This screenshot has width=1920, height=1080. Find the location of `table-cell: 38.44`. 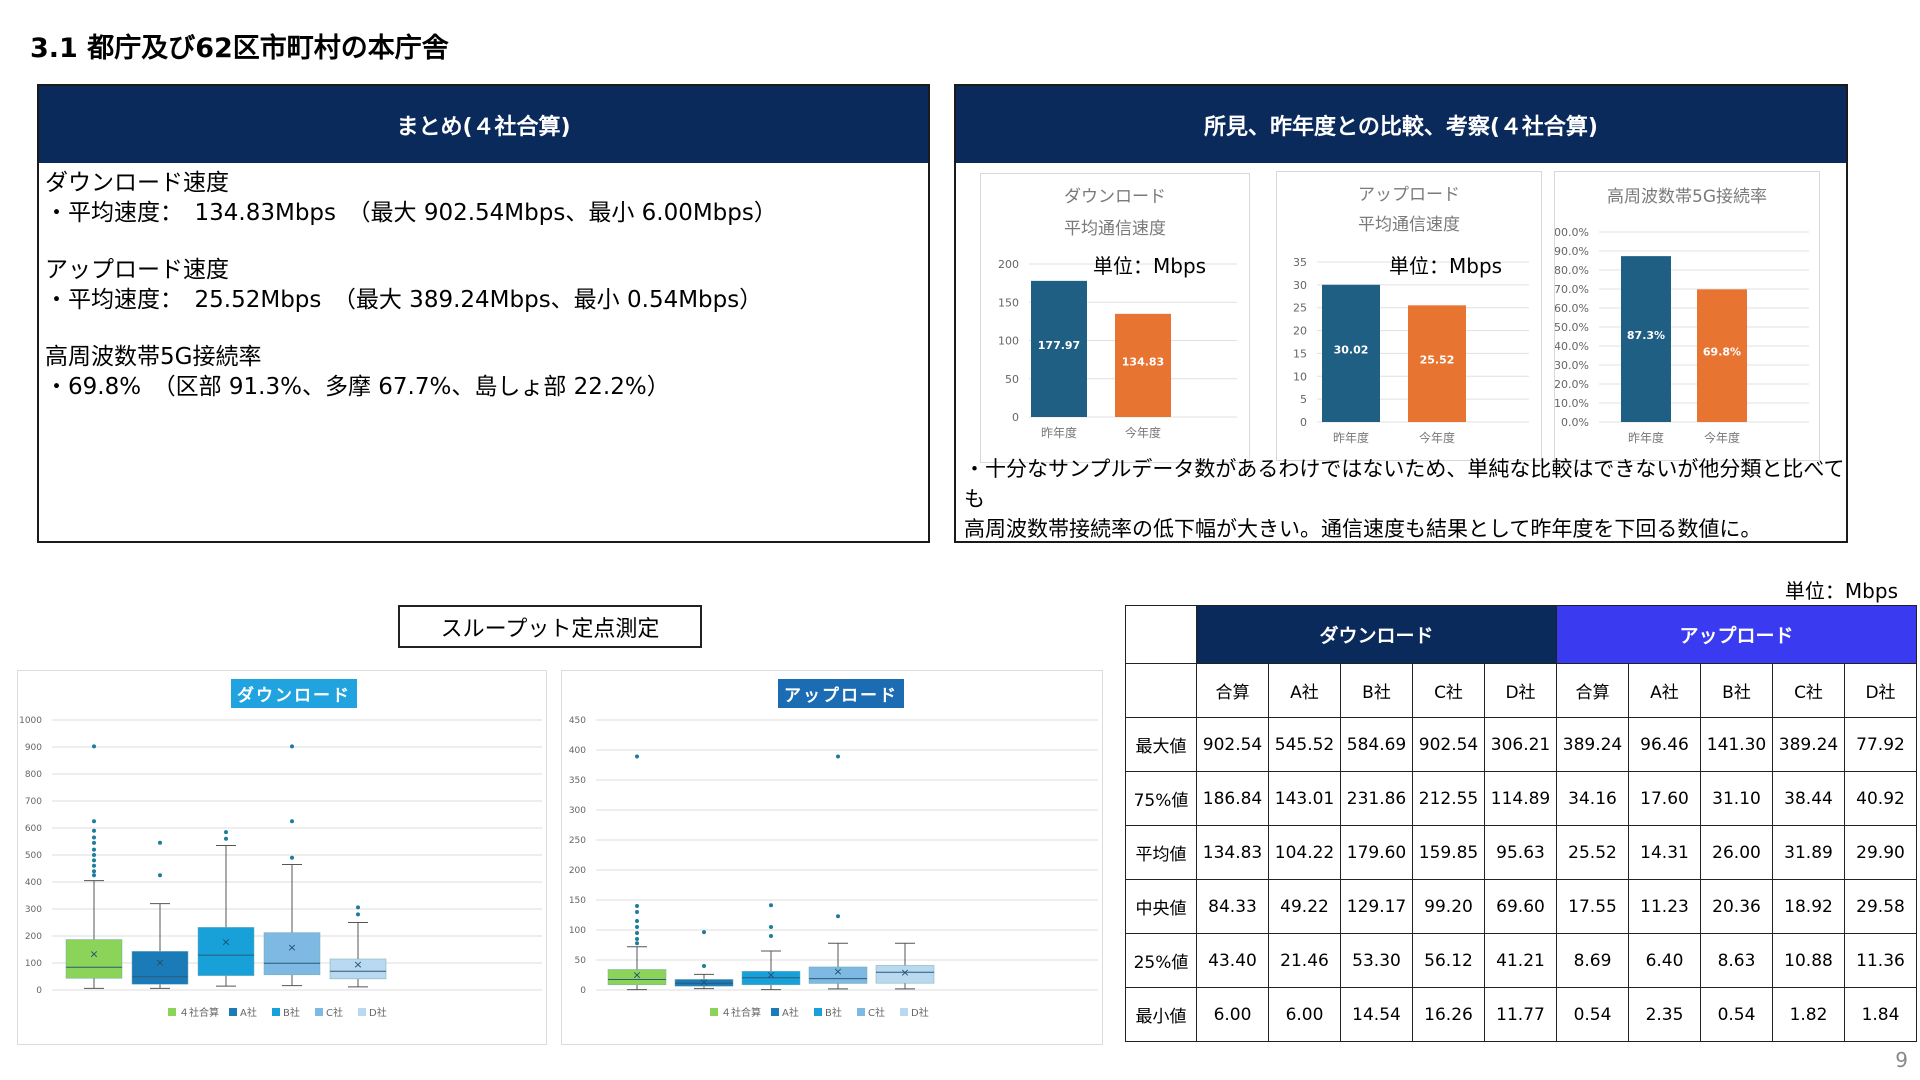

table-cell: 38.44 is located at coordinates (1808, 798).